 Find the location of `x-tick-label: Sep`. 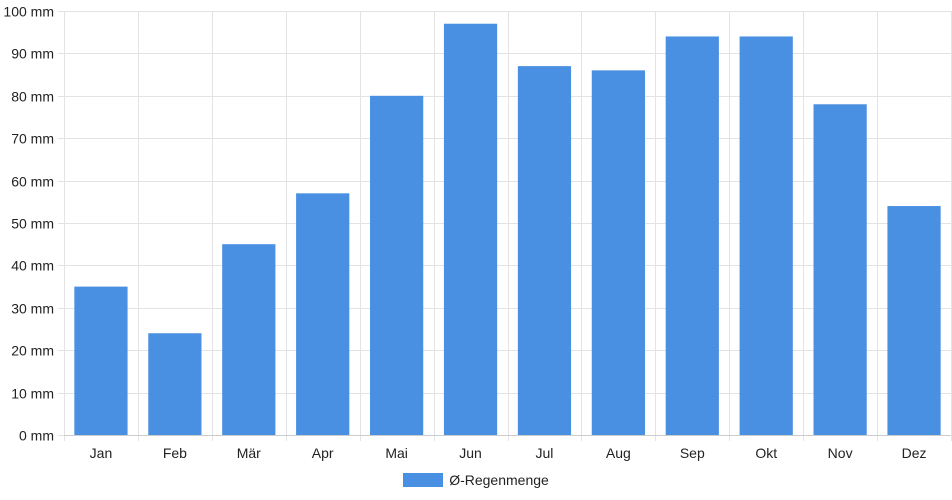

x-tick-label: Sep is located at coordinates (692, 453).